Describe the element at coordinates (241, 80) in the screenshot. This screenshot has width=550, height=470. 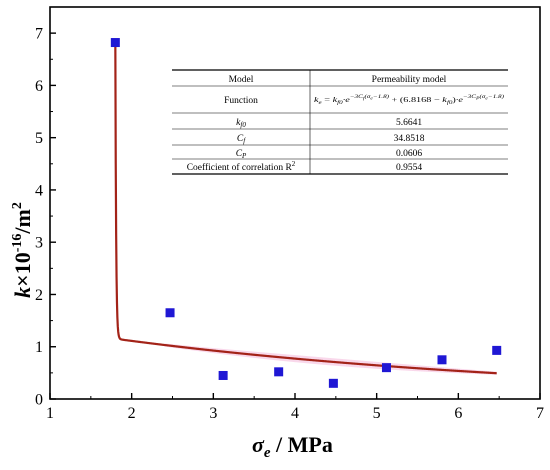
I see `table-header-model: Model` at that location.